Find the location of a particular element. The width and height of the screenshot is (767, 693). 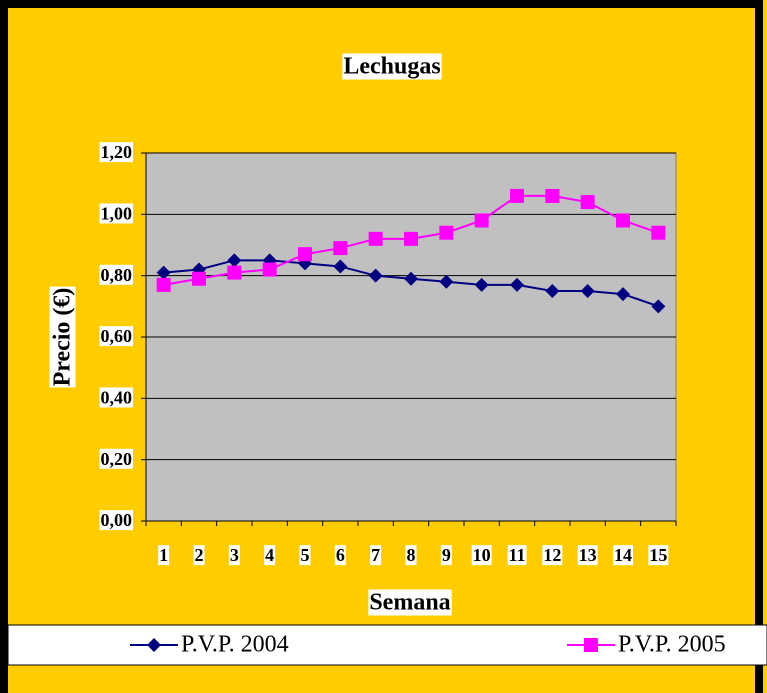

x-tick-label: 2 is located at coordinates (199, 555).